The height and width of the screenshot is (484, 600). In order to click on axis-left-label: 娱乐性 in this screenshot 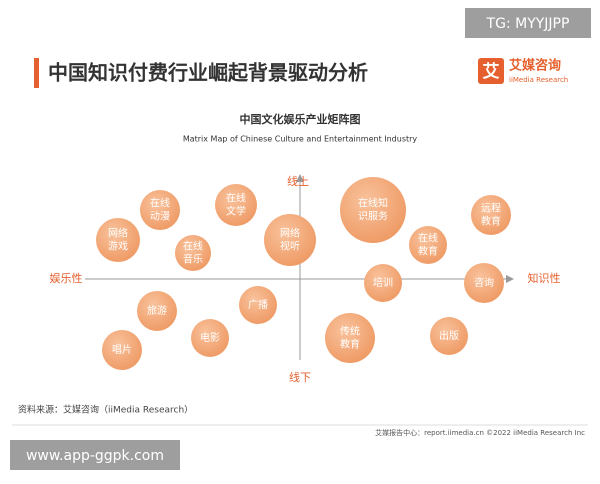, I will do `click(66, 278)`.